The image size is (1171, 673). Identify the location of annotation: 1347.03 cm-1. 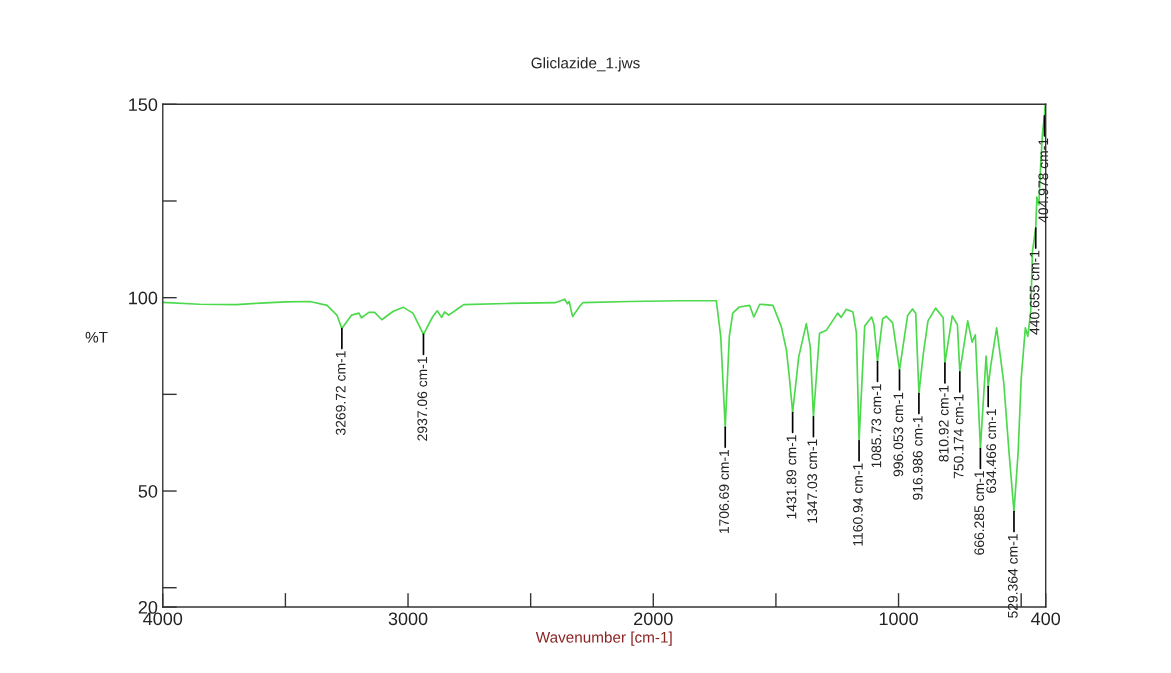
(812, 481).